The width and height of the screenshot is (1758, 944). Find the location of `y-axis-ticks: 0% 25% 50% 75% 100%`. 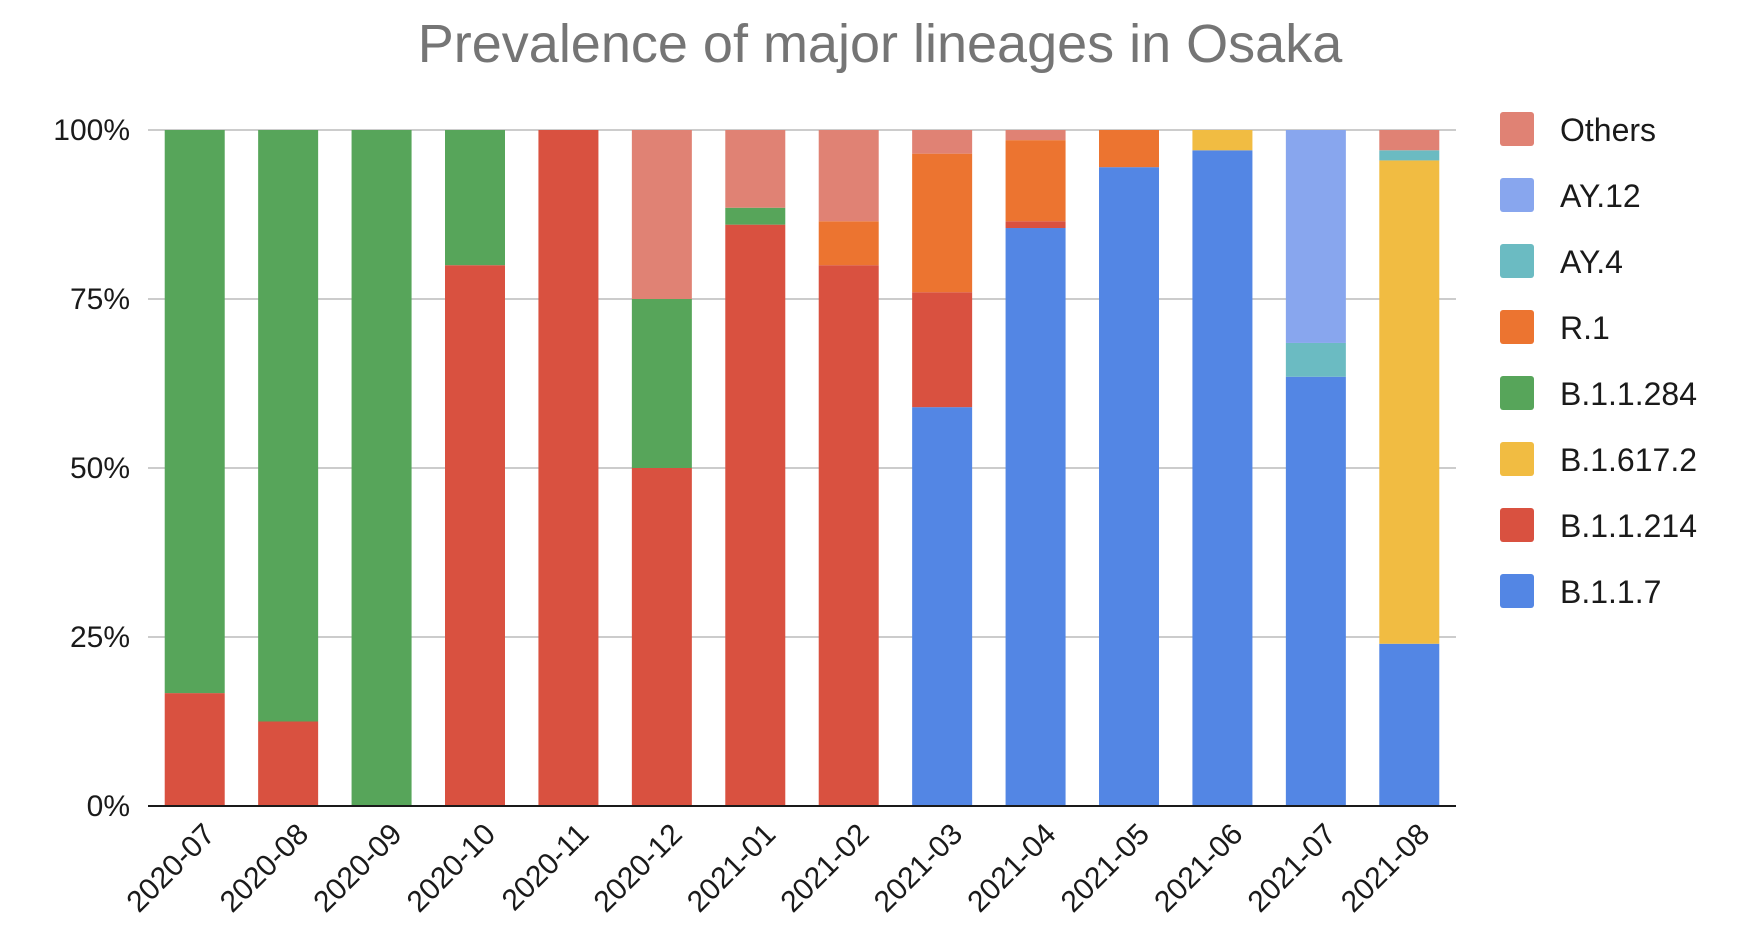

y-axis-ticks: 0% 25% 50% 75% 100% is located at coordinates (91, 468).